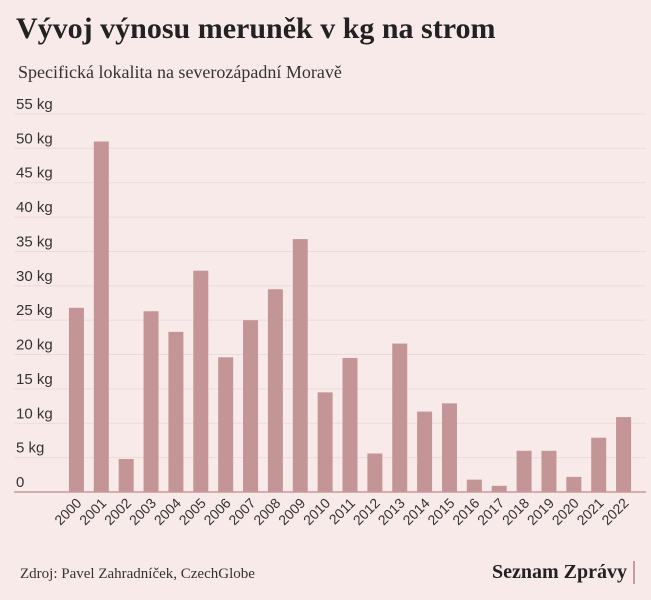  I want to click on bar-2001, so click(101, 316).